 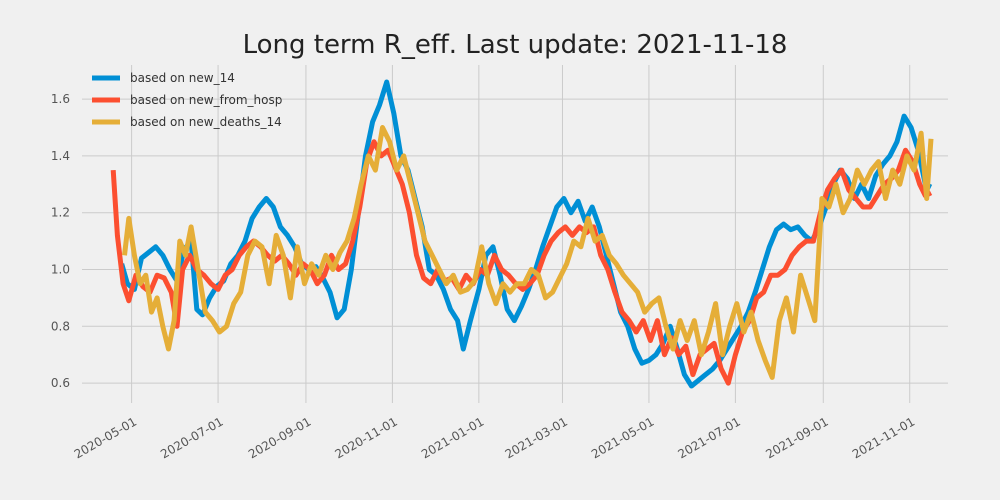 What do you see at coordinates (105, 437) in the screenshot?
I see `x-tick-label: 2020-05-01` at bounding box center [105, 437].